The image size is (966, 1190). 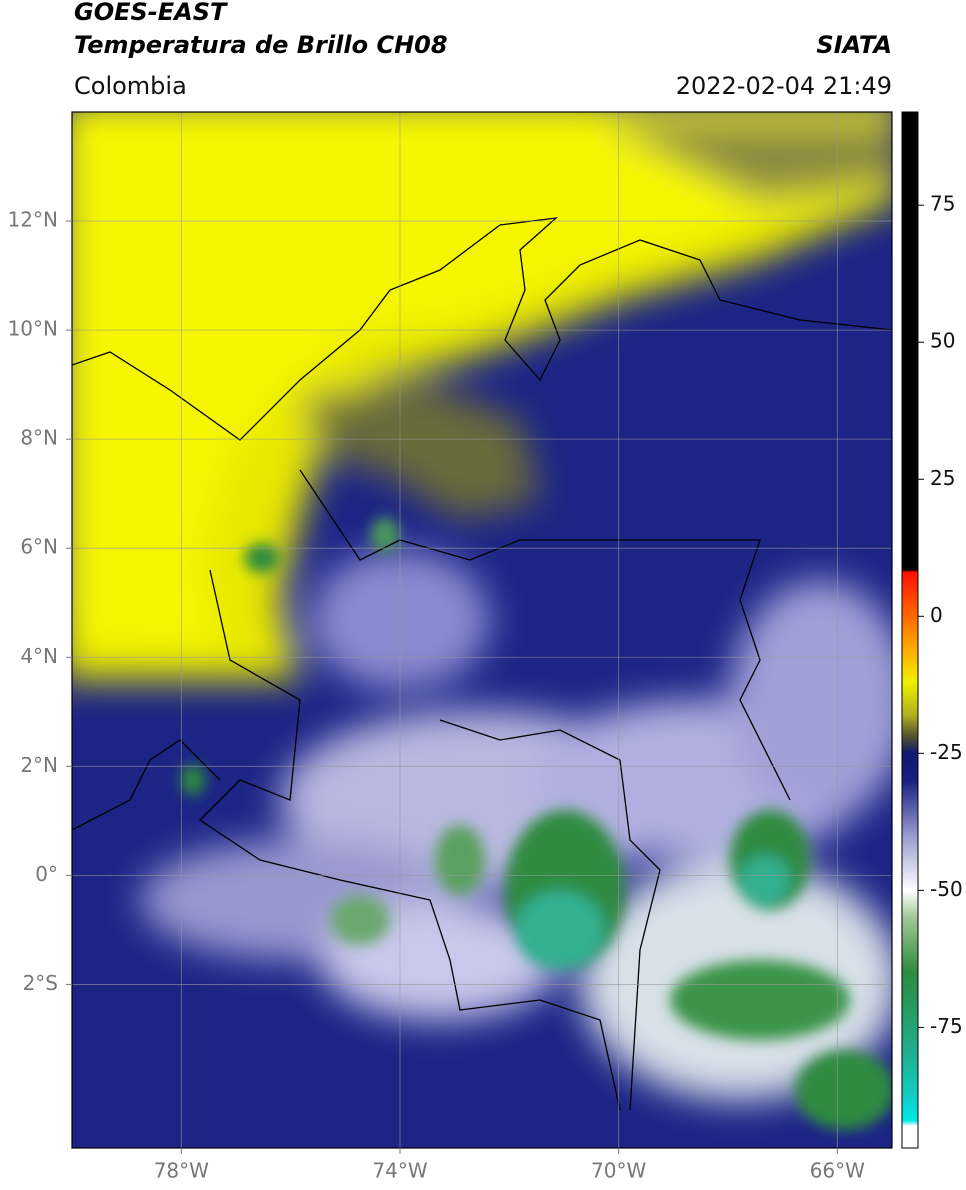 What do you see at coordinates (46, 874) in the screenshot?
I see `y-tick-label: 0°` at bounding box center [46, 874].